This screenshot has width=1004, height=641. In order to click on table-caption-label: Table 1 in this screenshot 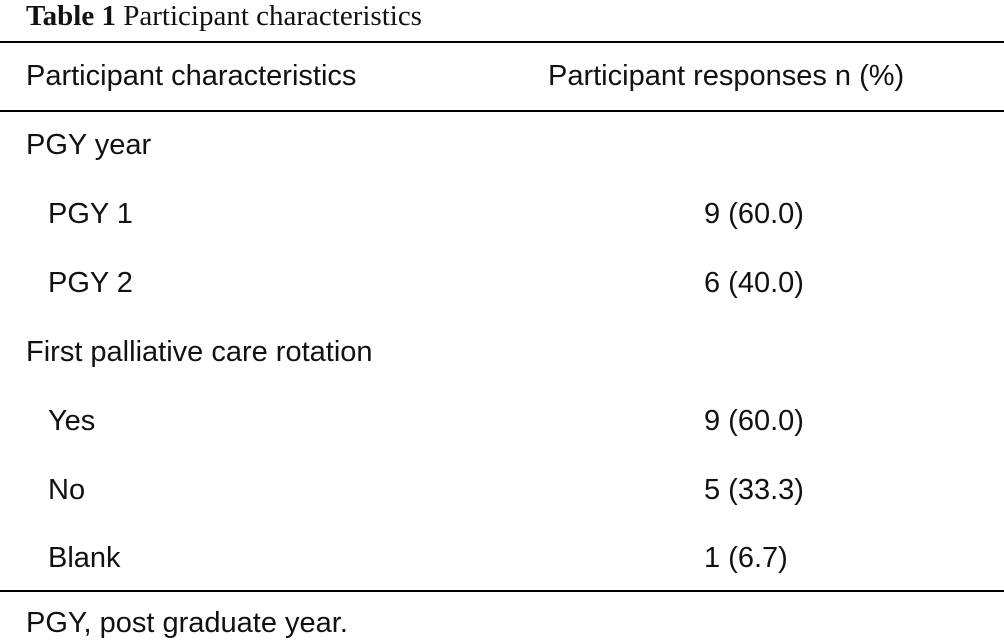, I will do `click(71, 16)`.